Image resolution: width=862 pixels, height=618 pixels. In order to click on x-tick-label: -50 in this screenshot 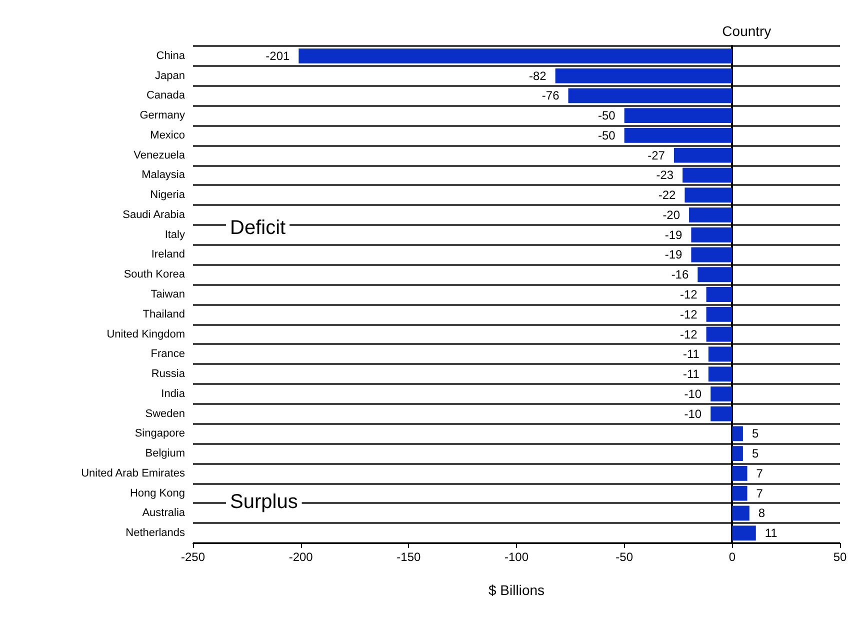, I will do `click(625, 557)`.